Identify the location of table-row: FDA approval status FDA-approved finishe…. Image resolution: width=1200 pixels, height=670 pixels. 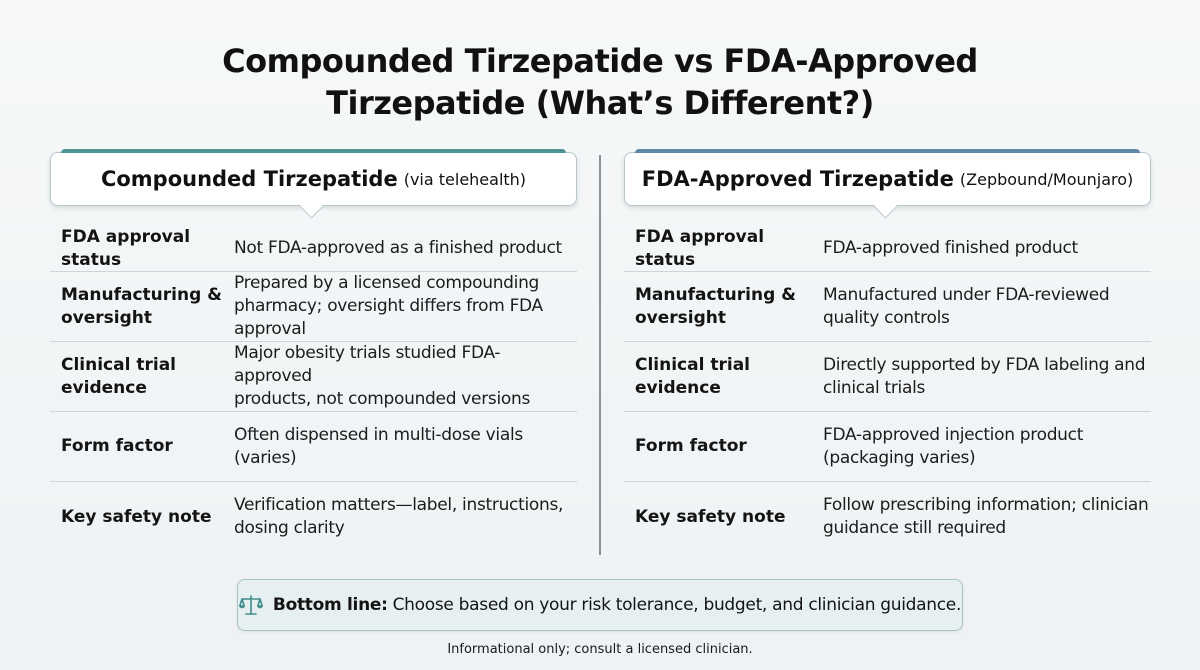
(887, 249).